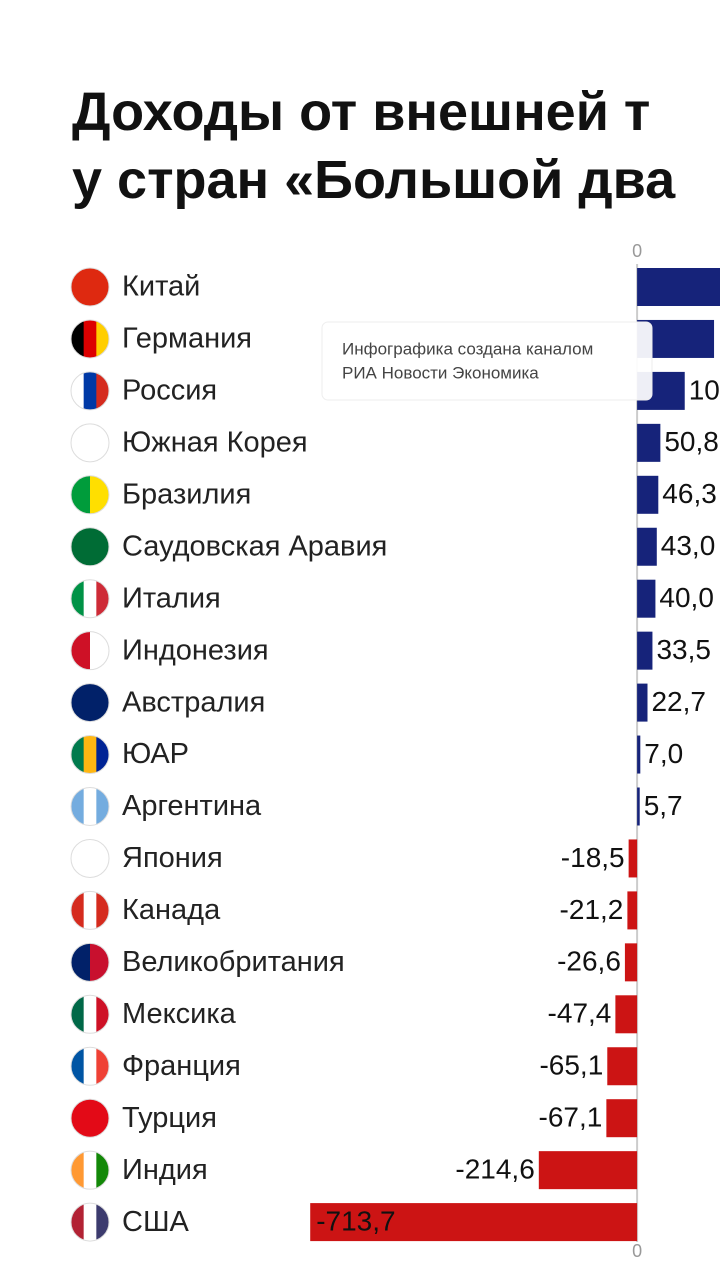 The width and height of the screenshot is (720, 1280). I want to click on value-label: 46,3, so click(689, 493).